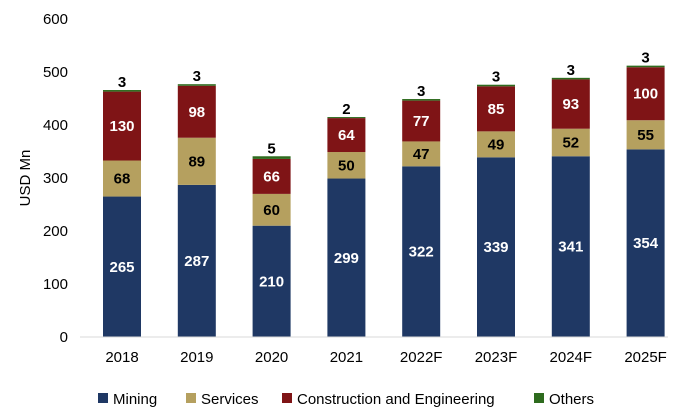  Describe the element at coordinates (55, 19) in the screenshot. I see `y-tick-label: 600` at that location.